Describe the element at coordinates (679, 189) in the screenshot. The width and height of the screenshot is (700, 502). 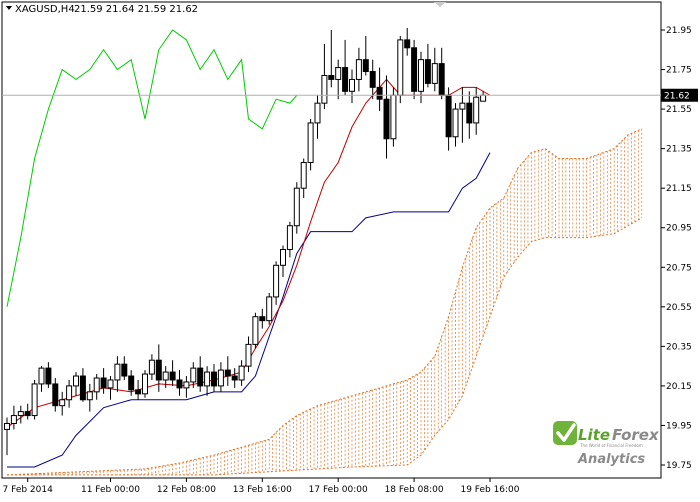
I see `y-tick-label: 21.15` at that location.